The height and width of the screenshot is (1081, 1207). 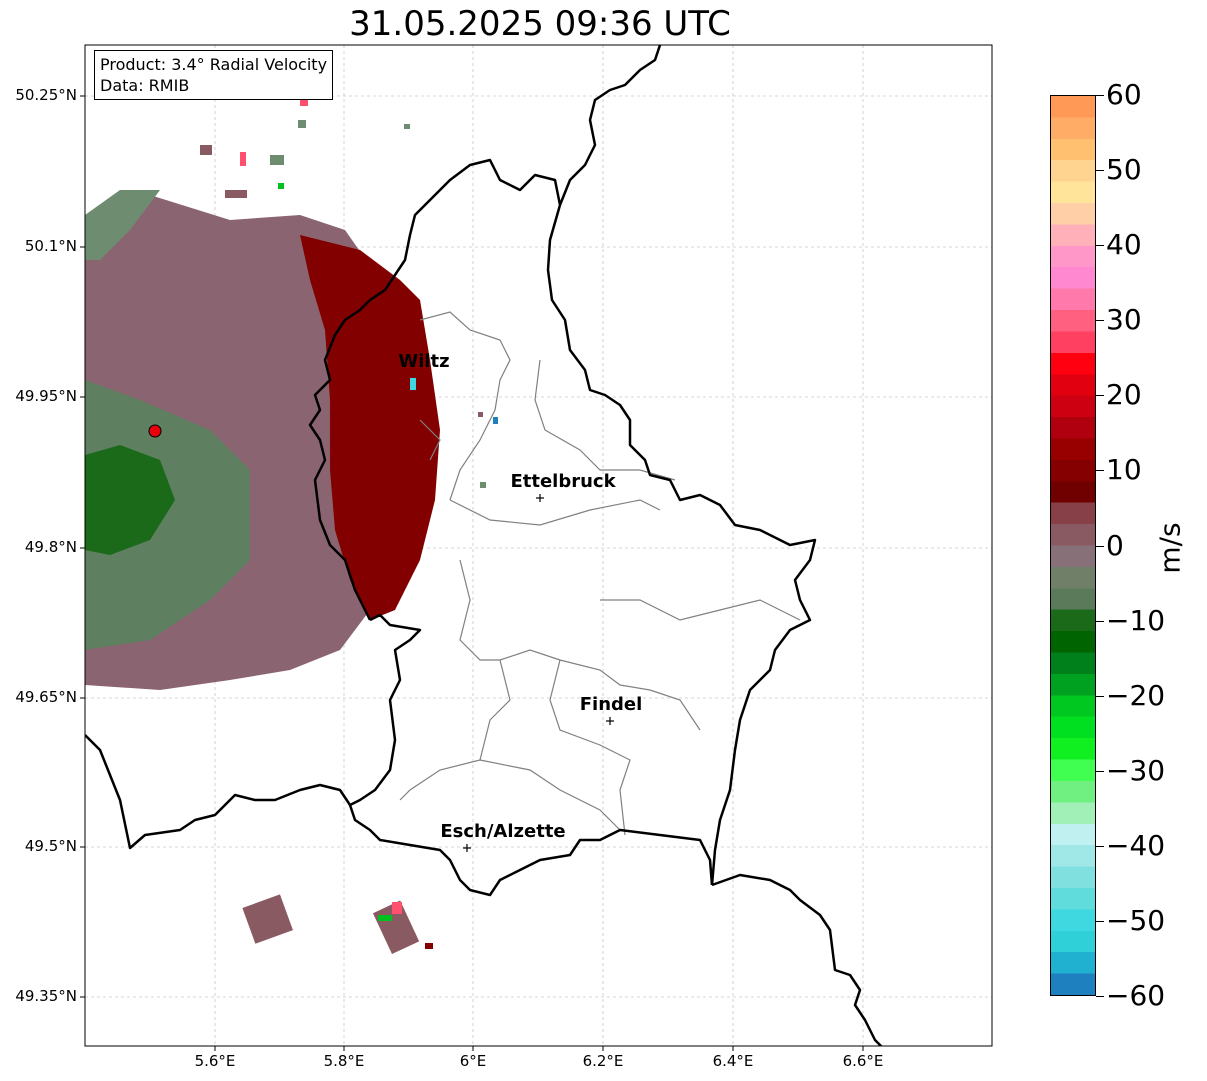 What do you see at coordinates (122, 225) in the screenshot?
I see `echo-region-lightgreen` at bounding box center [122, 225].